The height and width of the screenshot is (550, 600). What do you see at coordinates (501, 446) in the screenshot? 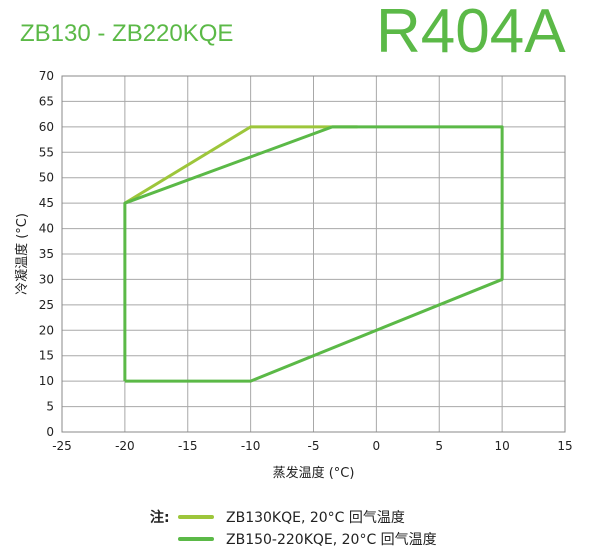
I see `x-tick-label: 10` at bounding box center [501, 446].